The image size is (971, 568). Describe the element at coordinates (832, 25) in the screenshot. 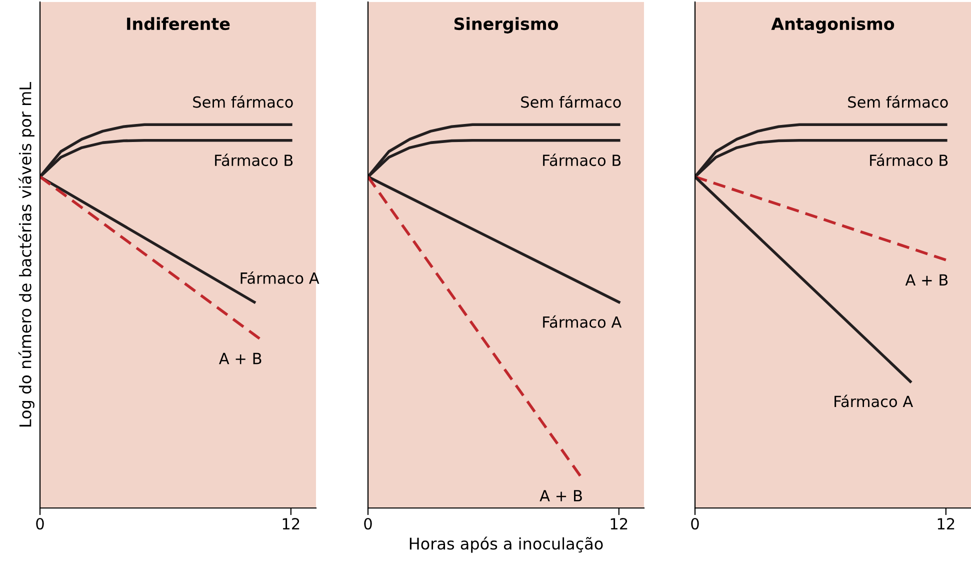

I see `chart-title: Antagonismo` at that location.